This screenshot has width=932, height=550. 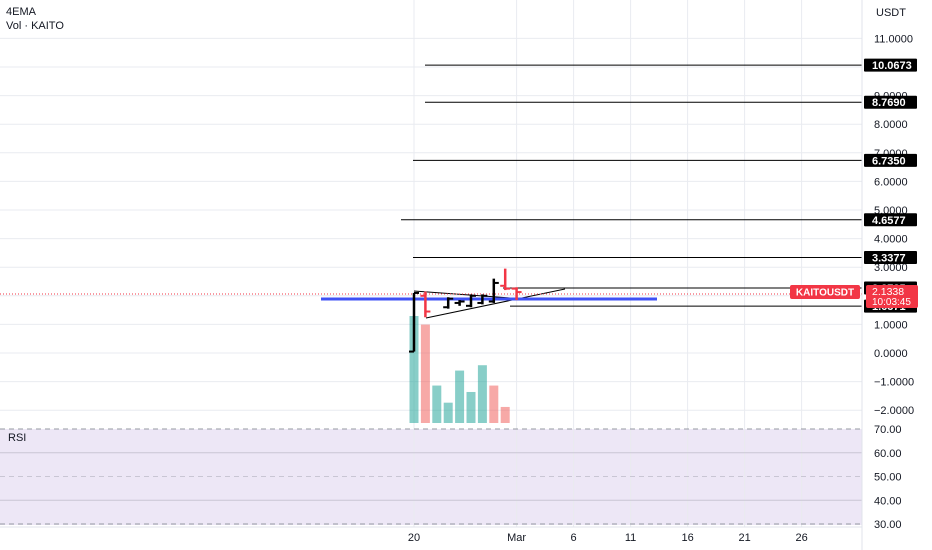 What do you see at coordinates (891, 268) in the screenshot?
I see `price-tick-label: 3.0000` at bounding box center [891, 268].